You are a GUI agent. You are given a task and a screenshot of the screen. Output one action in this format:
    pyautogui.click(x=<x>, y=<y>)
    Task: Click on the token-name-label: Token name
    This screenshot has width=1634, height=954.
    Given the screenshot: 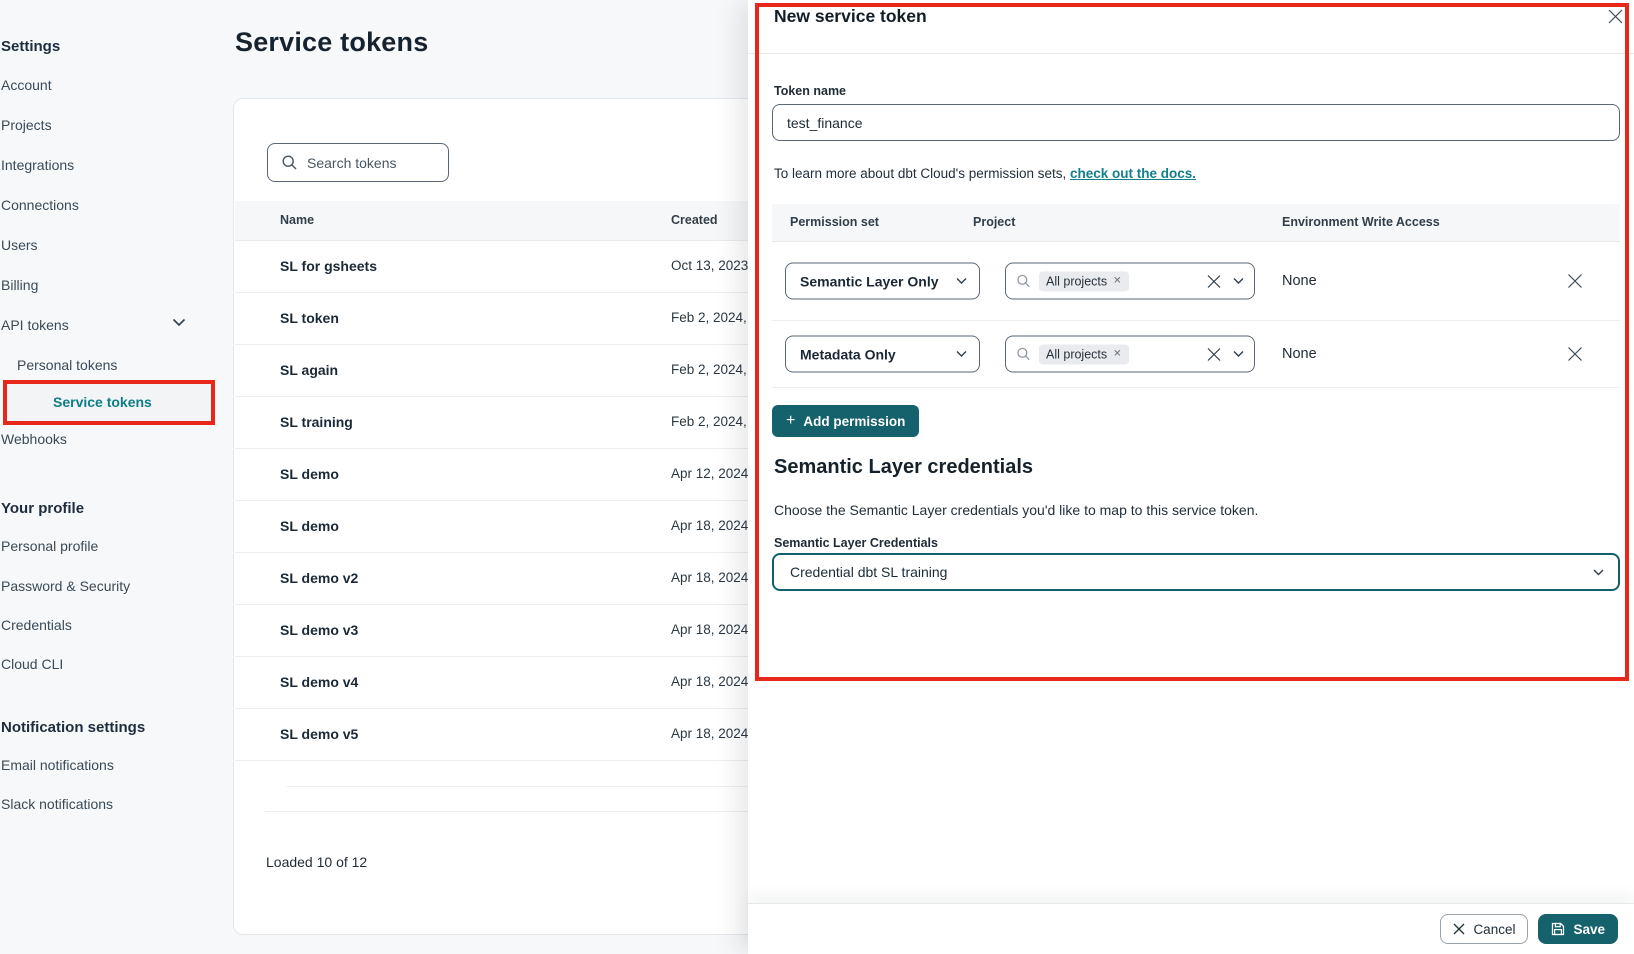 What is the action you would take?
    pyautogui.click(x=810, y=91)
    